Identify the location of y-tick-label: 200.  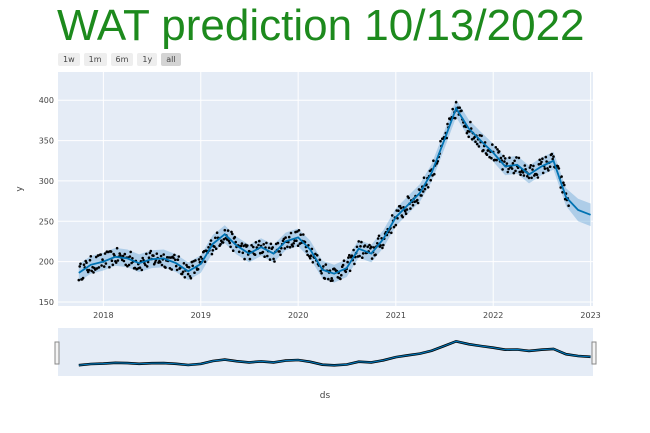
(46, 262).